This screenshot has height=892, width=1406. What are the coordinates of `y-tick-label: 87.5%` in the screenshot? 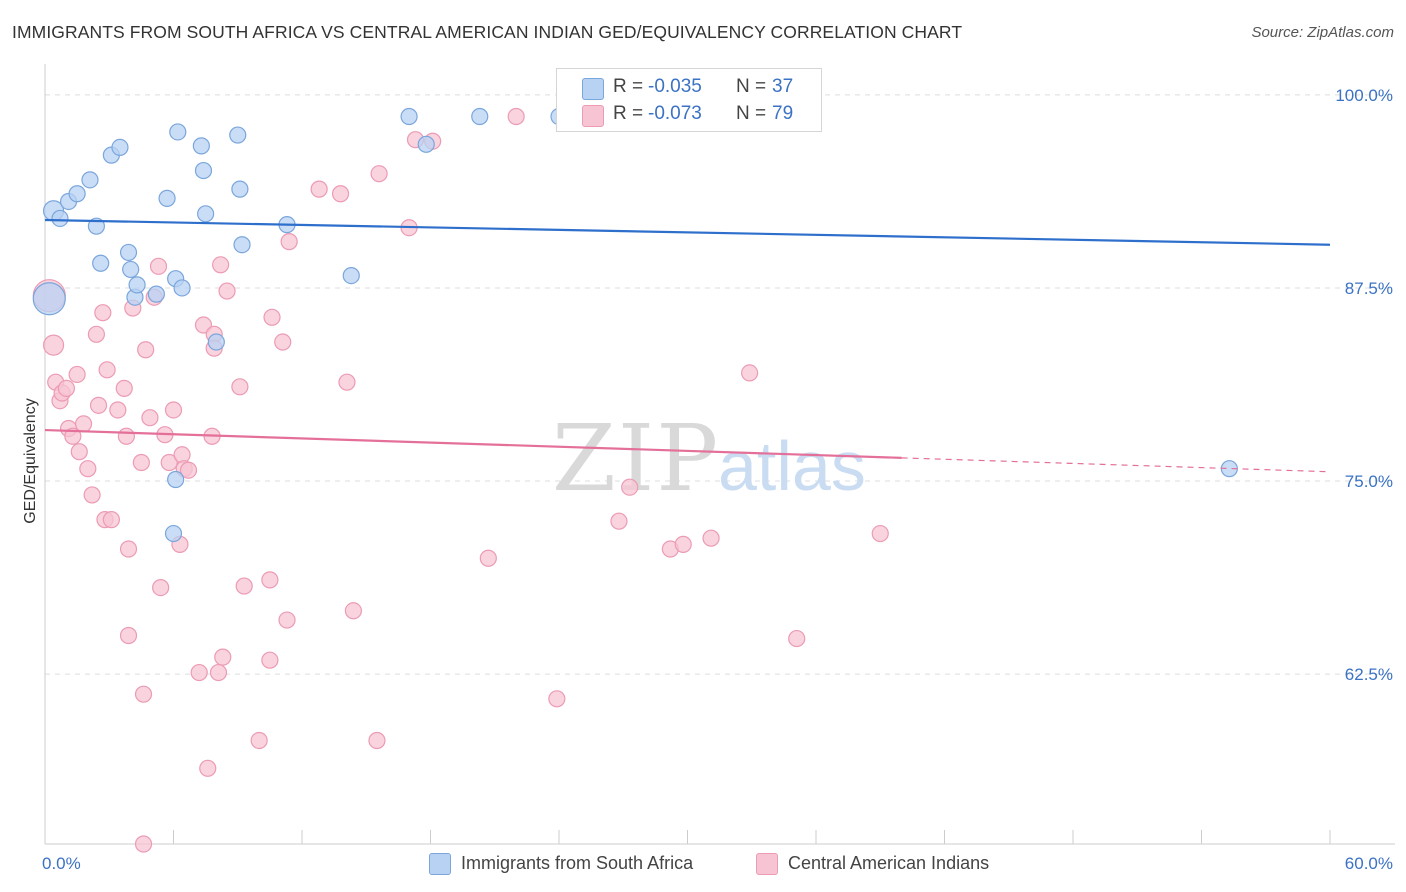 It's located at (1369, 288).